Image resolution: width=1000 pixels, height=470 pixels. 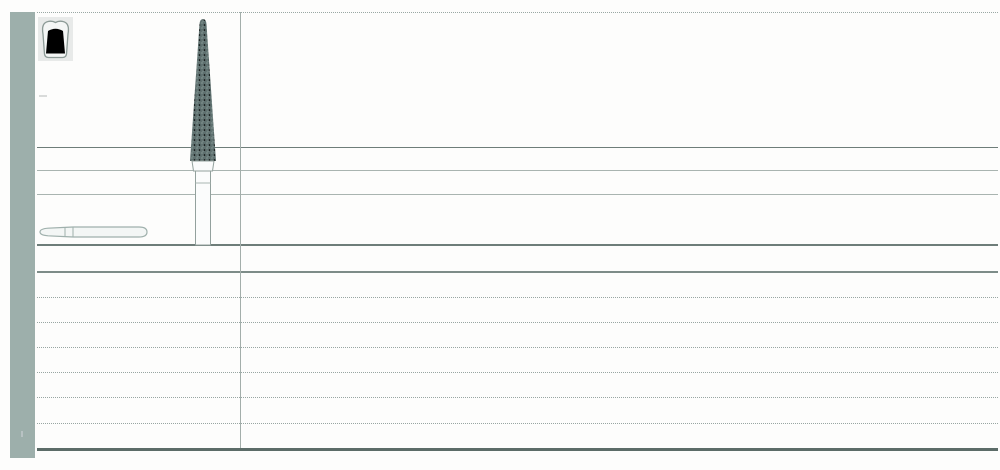 I want to click on table-bottom-border, so click(x=517, y=449).